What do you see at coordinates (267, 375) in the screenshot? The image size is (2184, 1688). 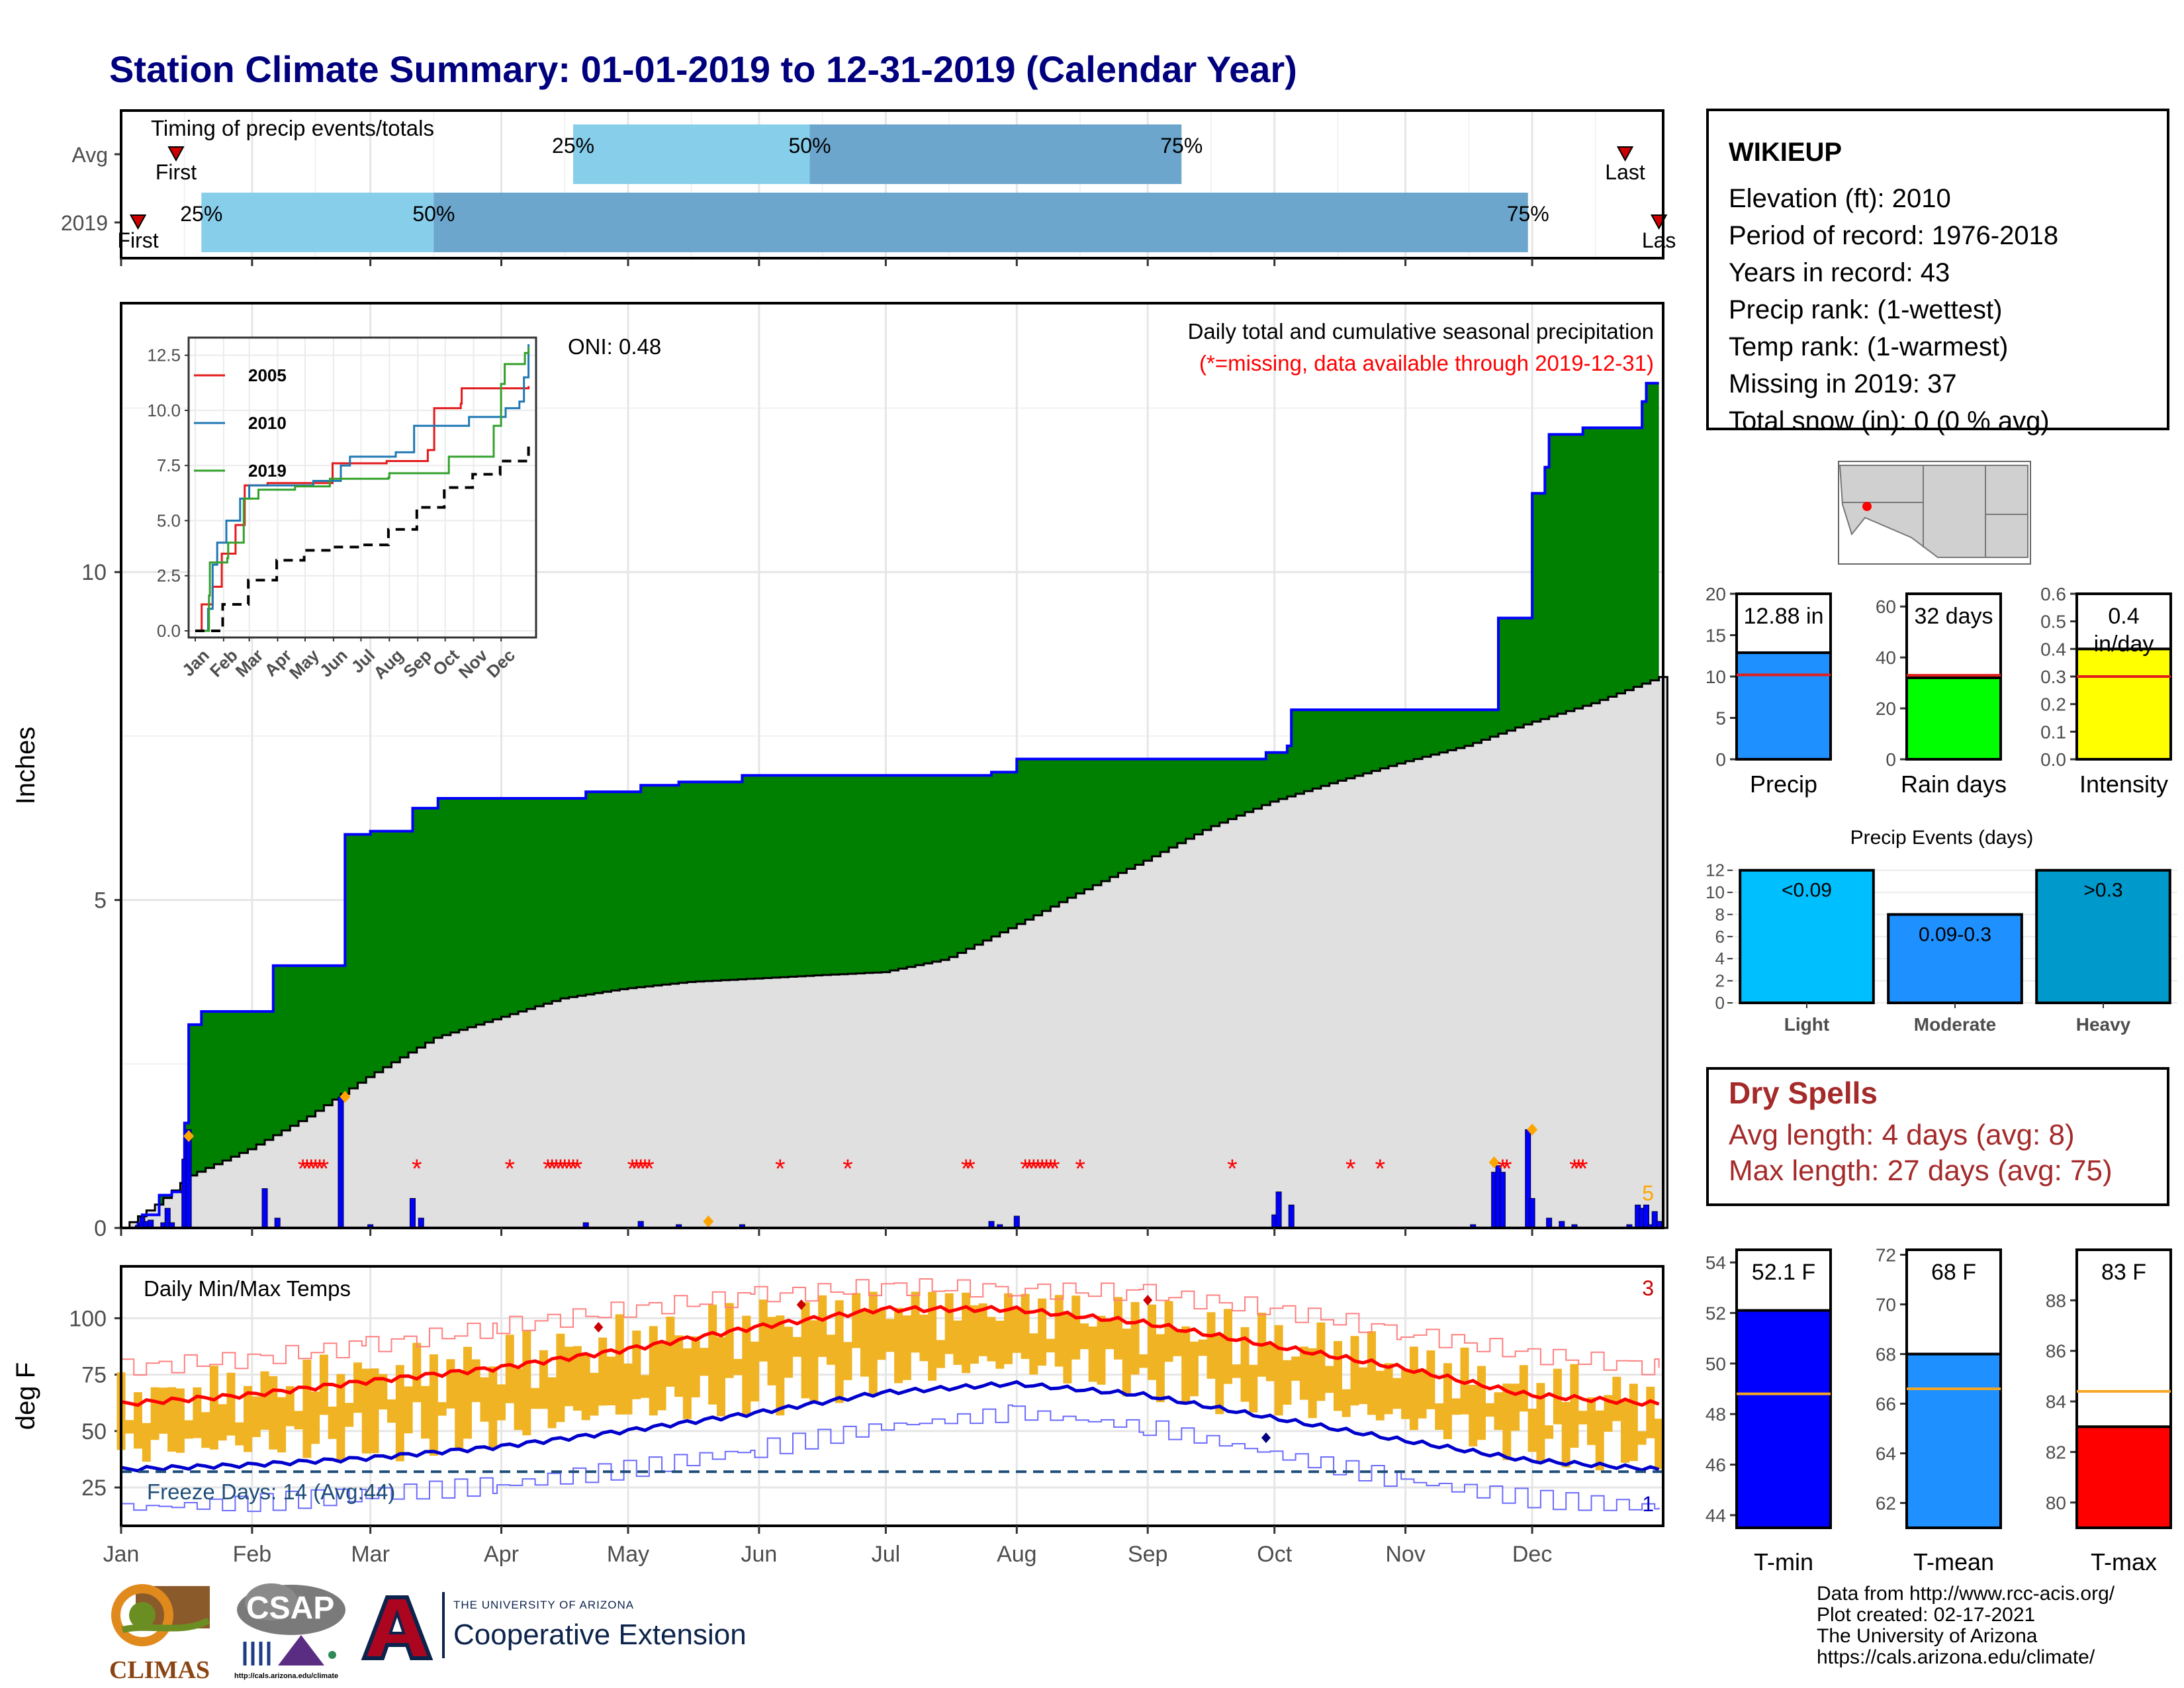 I see `inset-legend-label: 2005` at bounding box center [267, 375].